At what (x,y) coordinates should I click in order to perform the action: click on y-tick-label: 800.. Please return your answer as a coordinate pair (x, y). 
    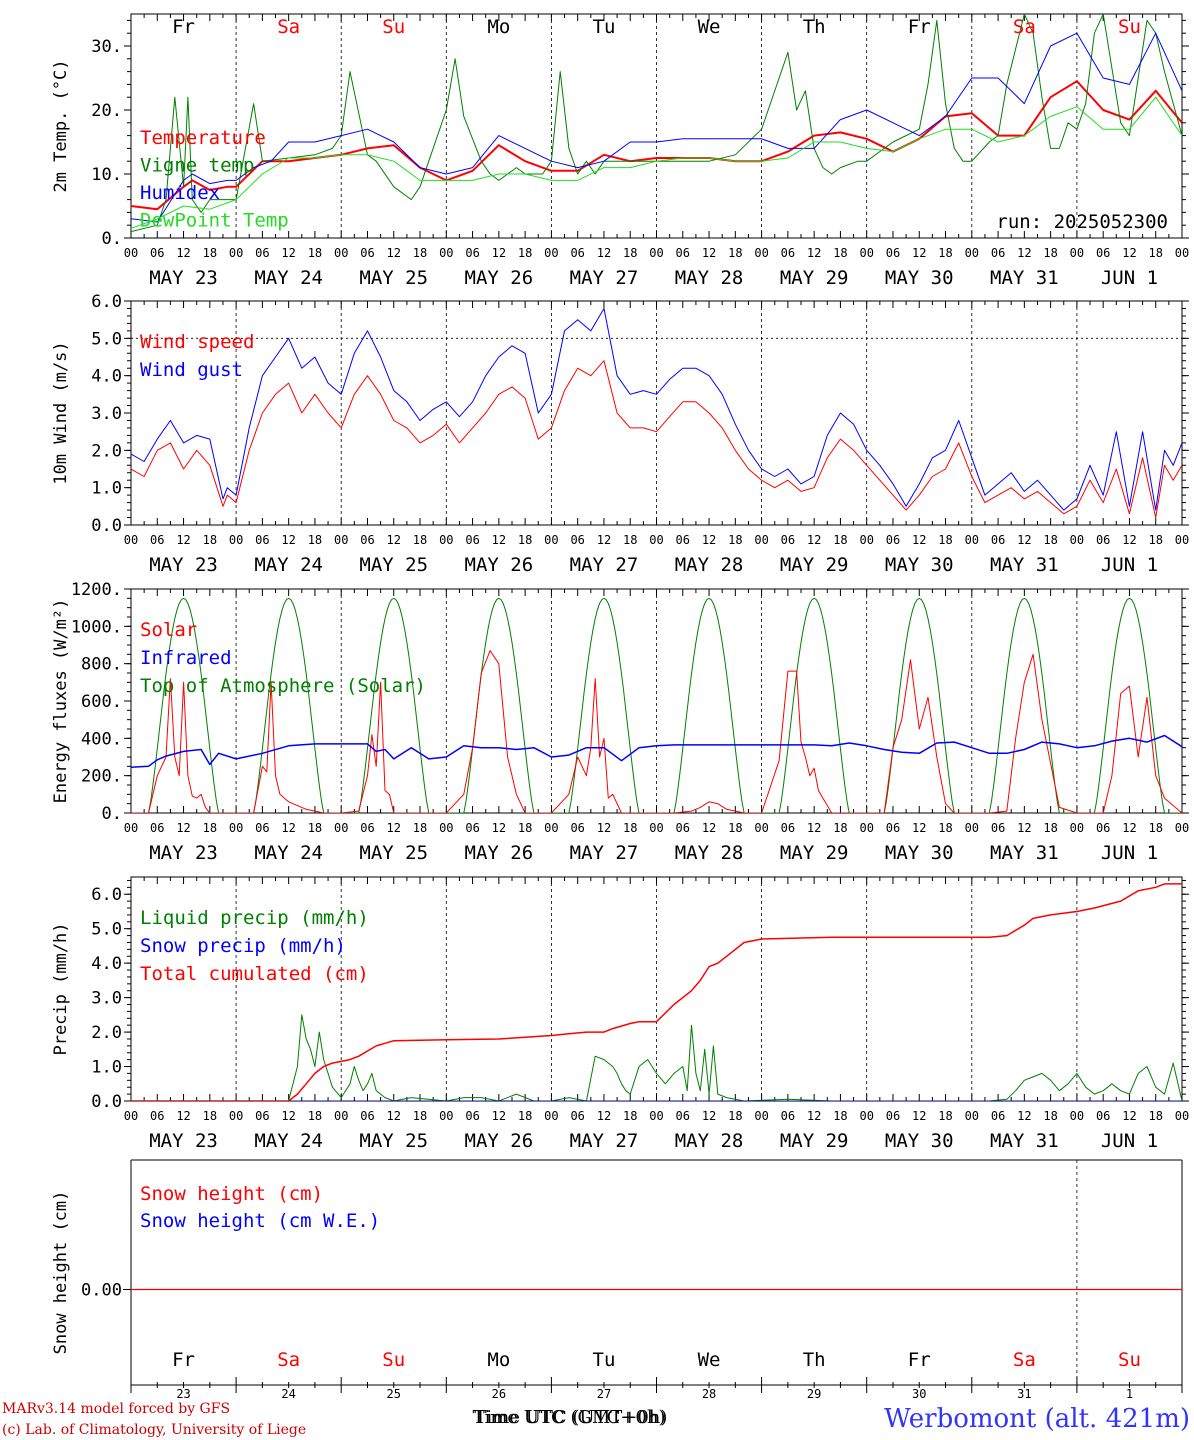
    Looking at the image, I should click on (101, 665).